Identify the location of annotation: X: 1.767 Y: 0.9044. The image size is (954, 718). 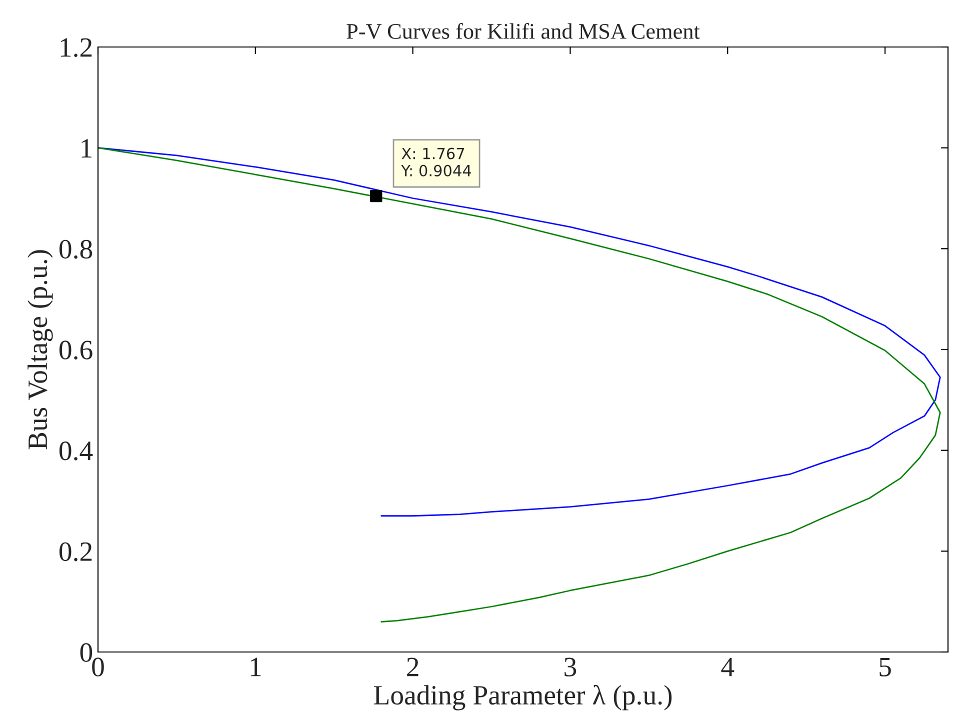
(436, 162).